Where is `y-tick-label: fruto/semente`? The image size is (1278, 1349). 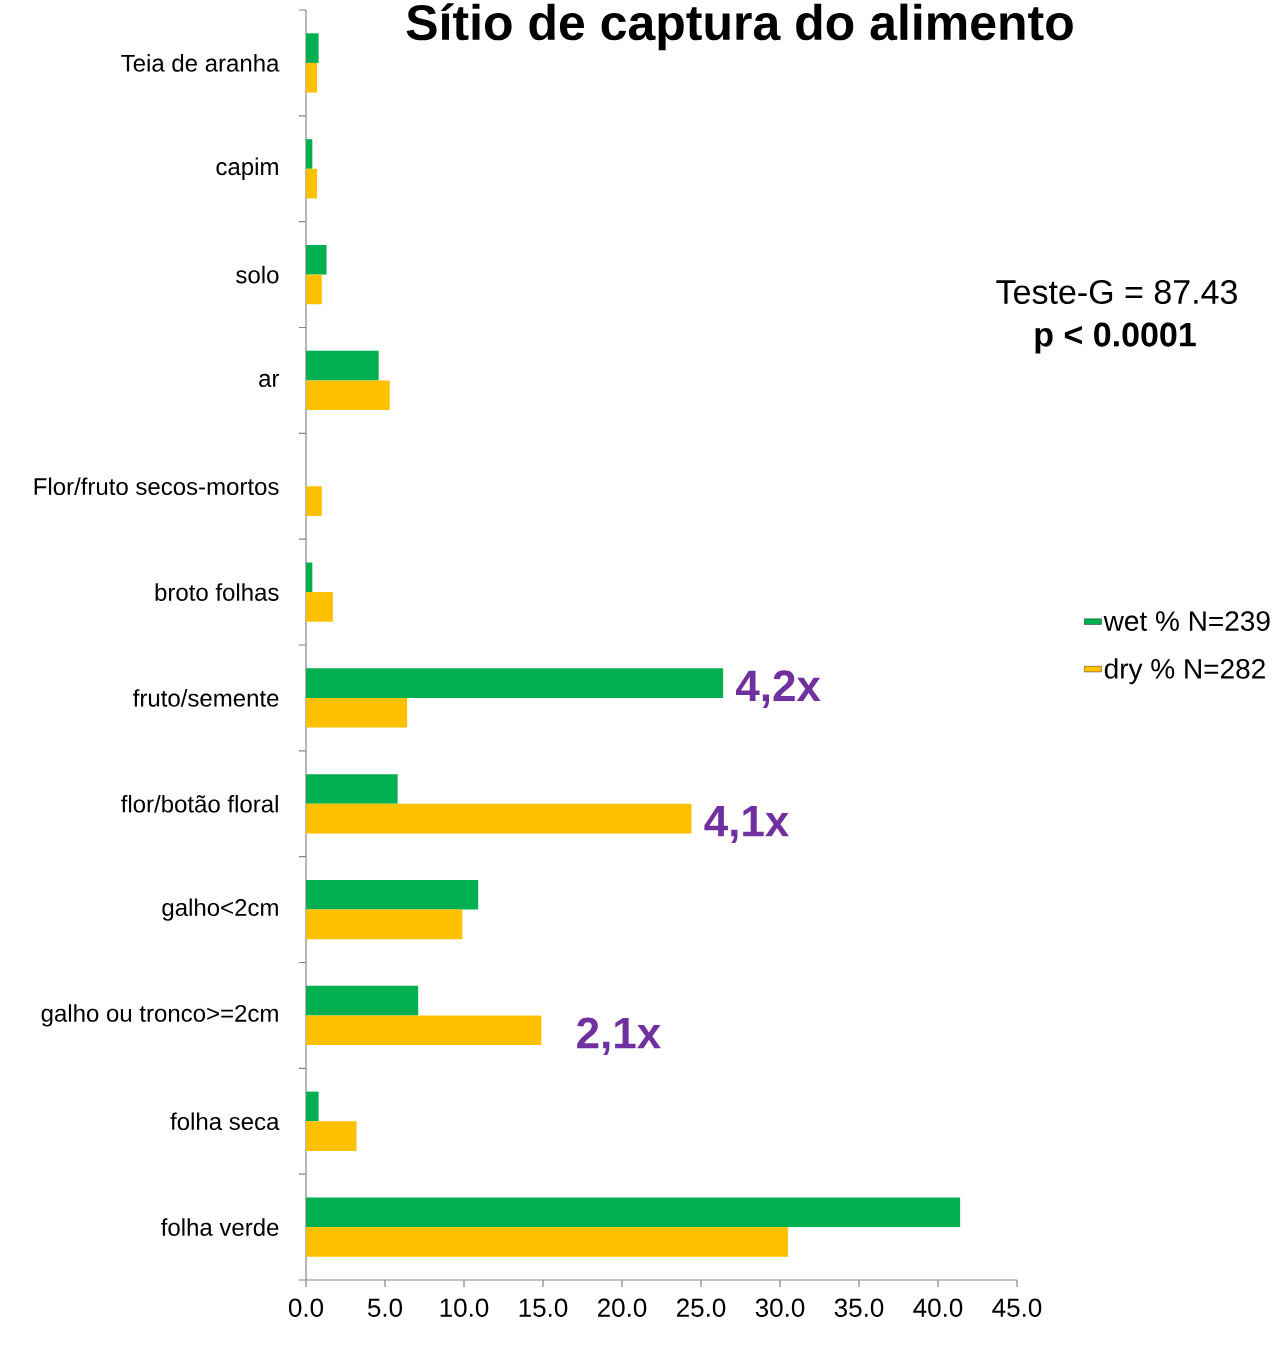
y-tick-label: fruto/semente is located at coordinates (206, 698).